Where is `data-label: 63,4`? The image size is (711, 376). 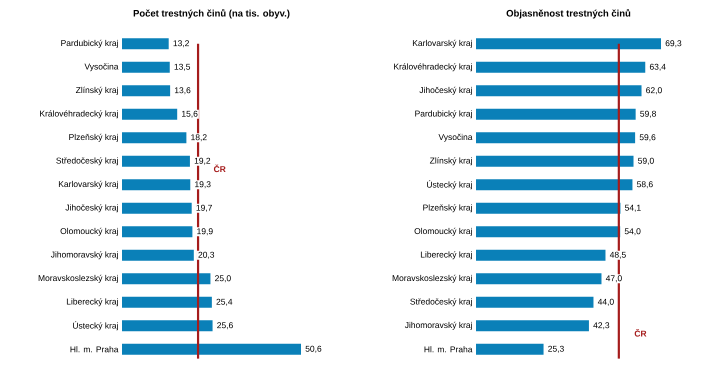
data-label: 63,4 is located at coordinates (658, 67).